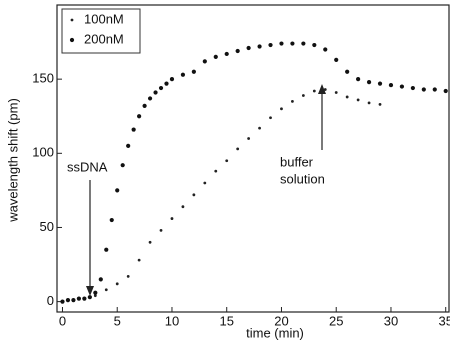 This screenshot has width=450, height=342. What do you see at coordinates (336, 320) in the screenshot?
I see `x-tick-label: 25` at bounding box center [336, 320].